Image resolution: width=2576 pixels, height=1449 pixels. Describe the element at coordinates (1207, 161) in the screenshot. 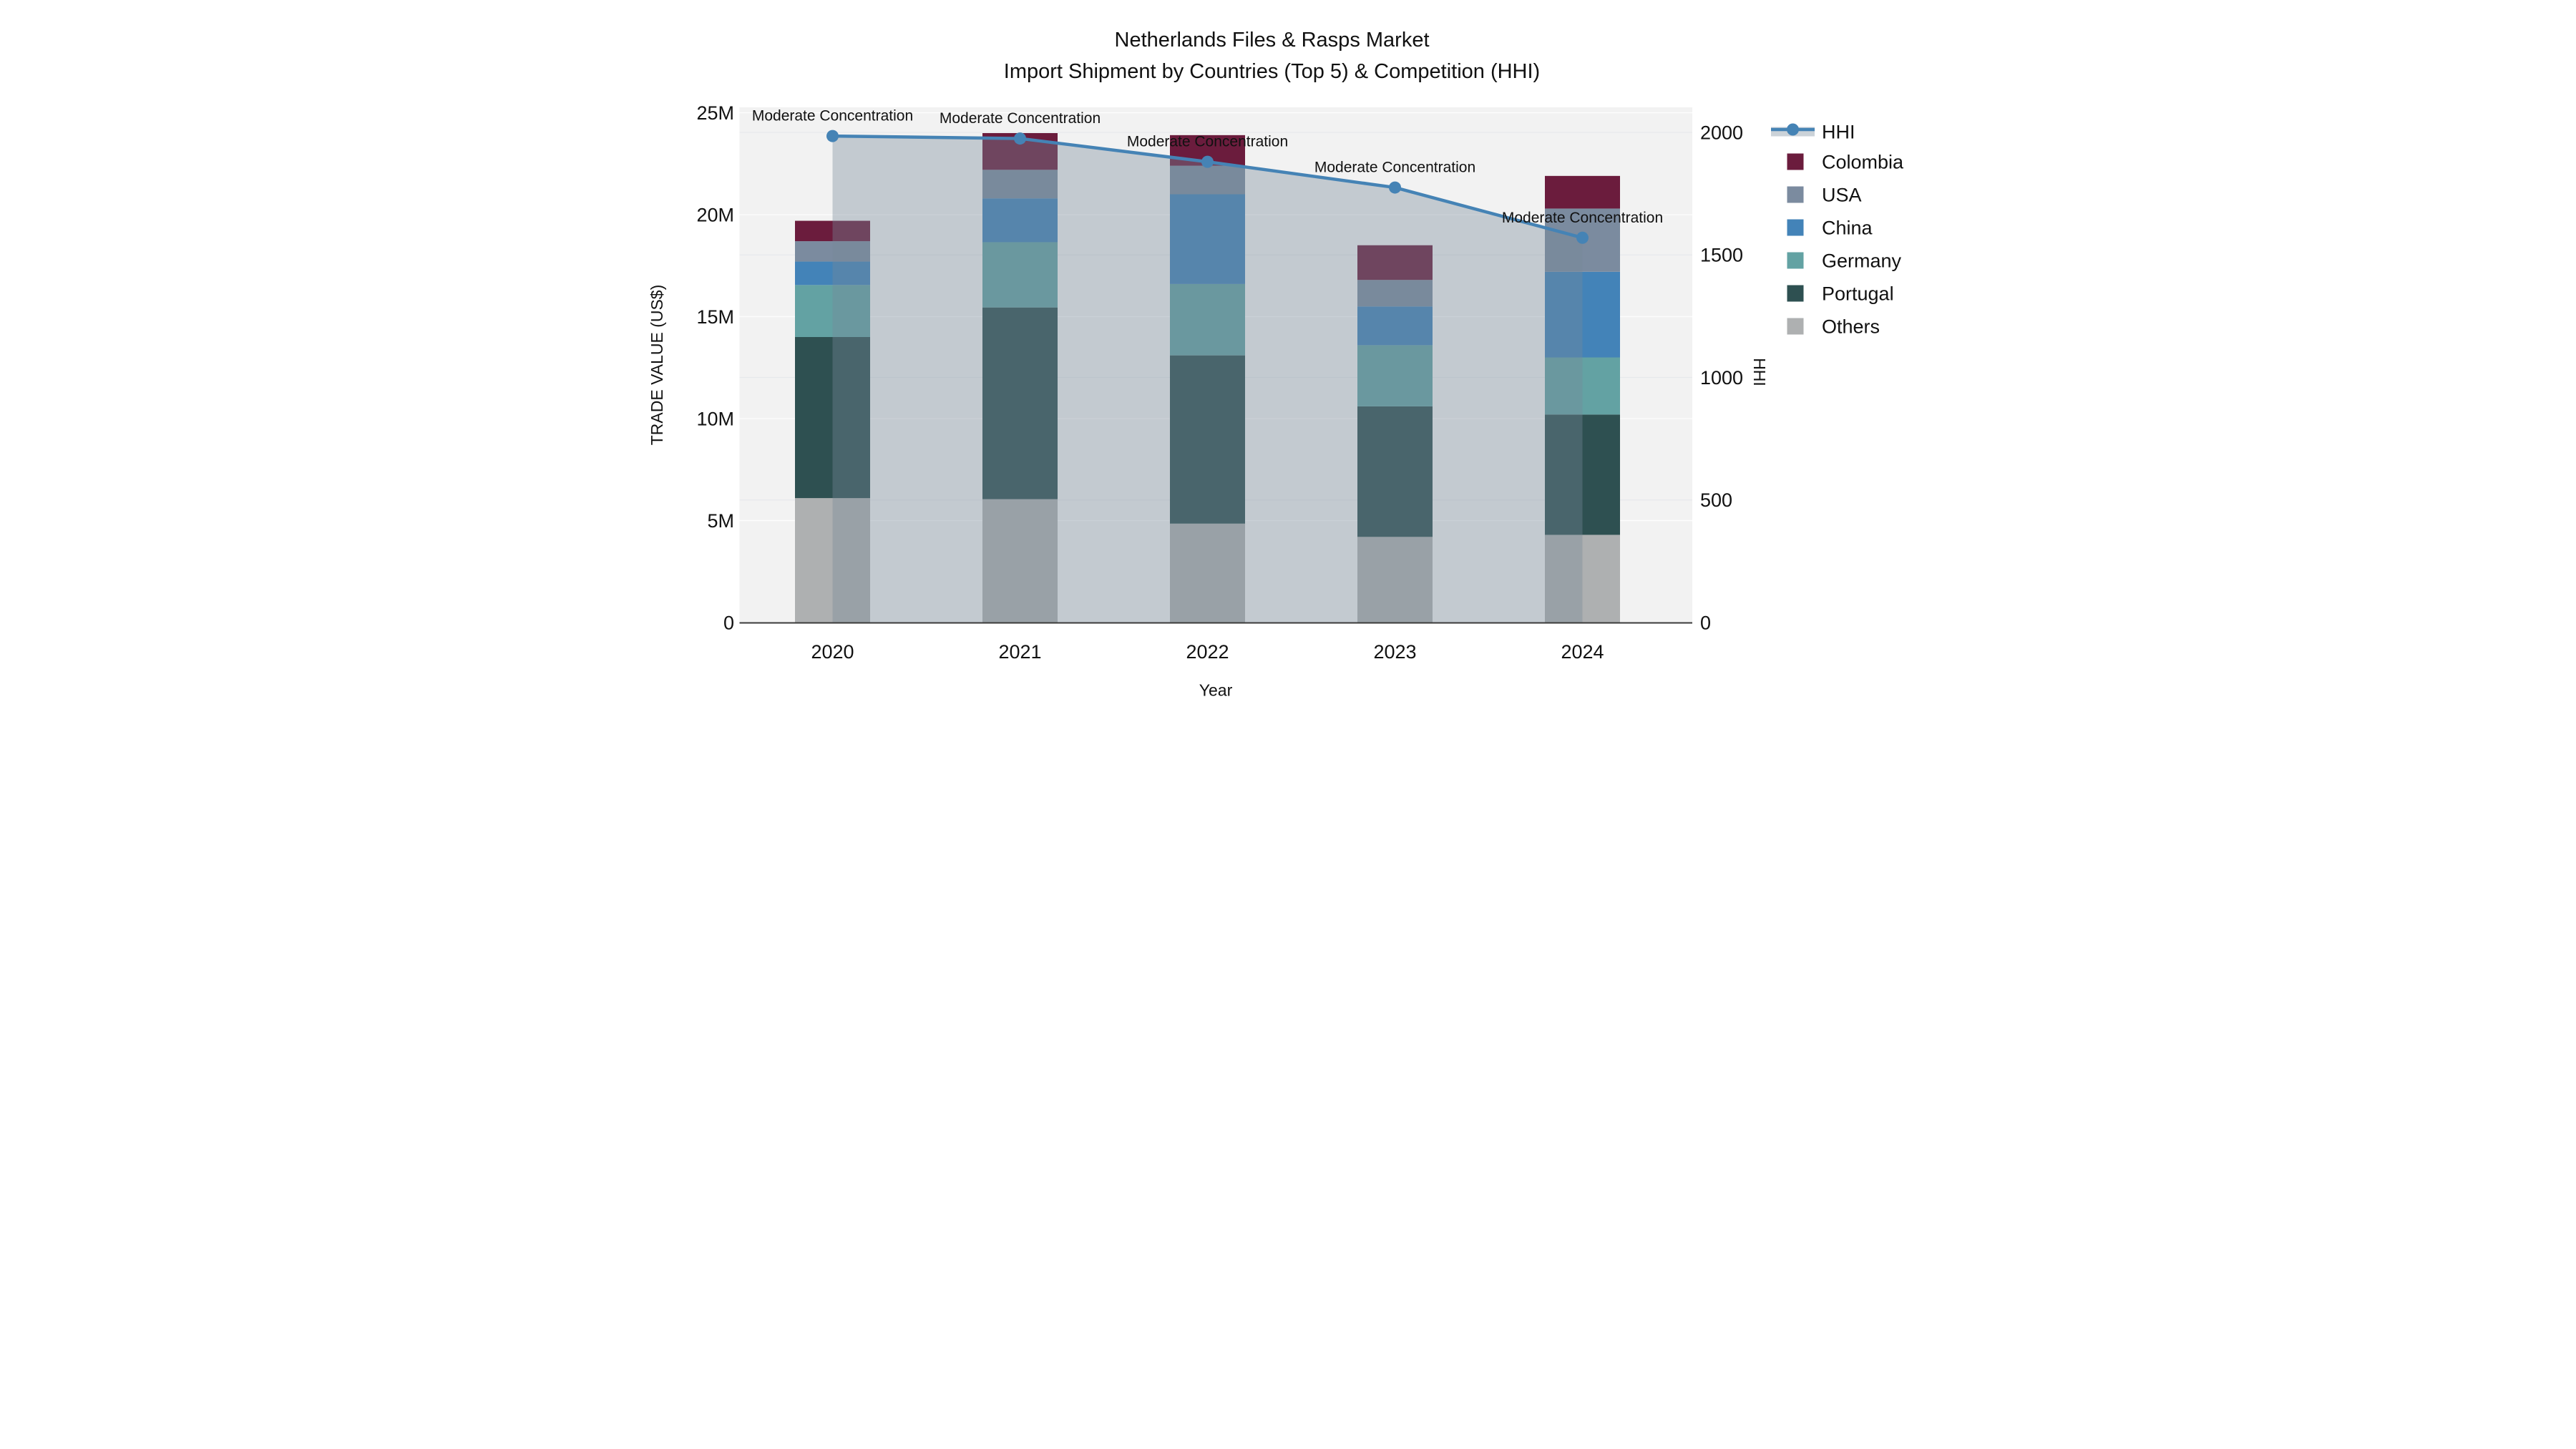

I see `hhi-marker-2022` at that location.